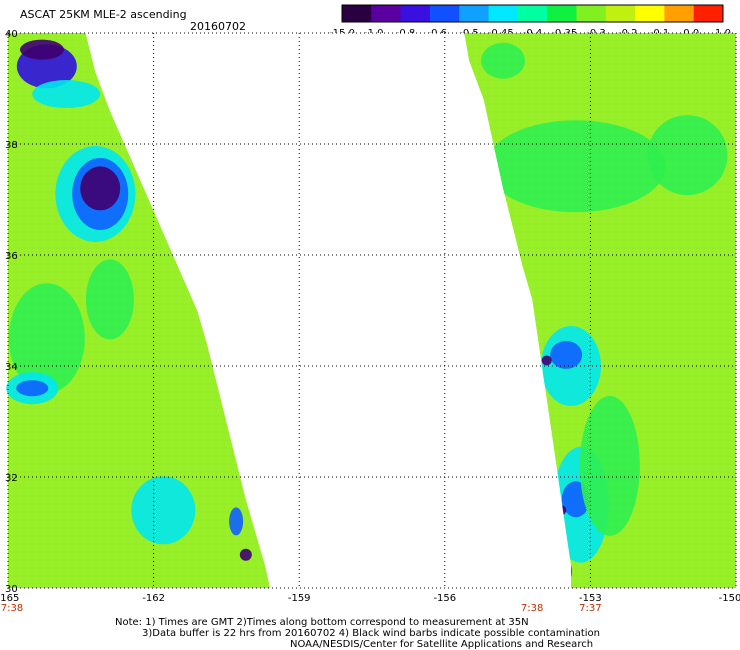 The height and width of the screenshot is (650, 740). Describe the element at coordinates (103, 14) in the screenshot. I see `product-title: ASCAT 25KM MLE-2 ascending` at that location.